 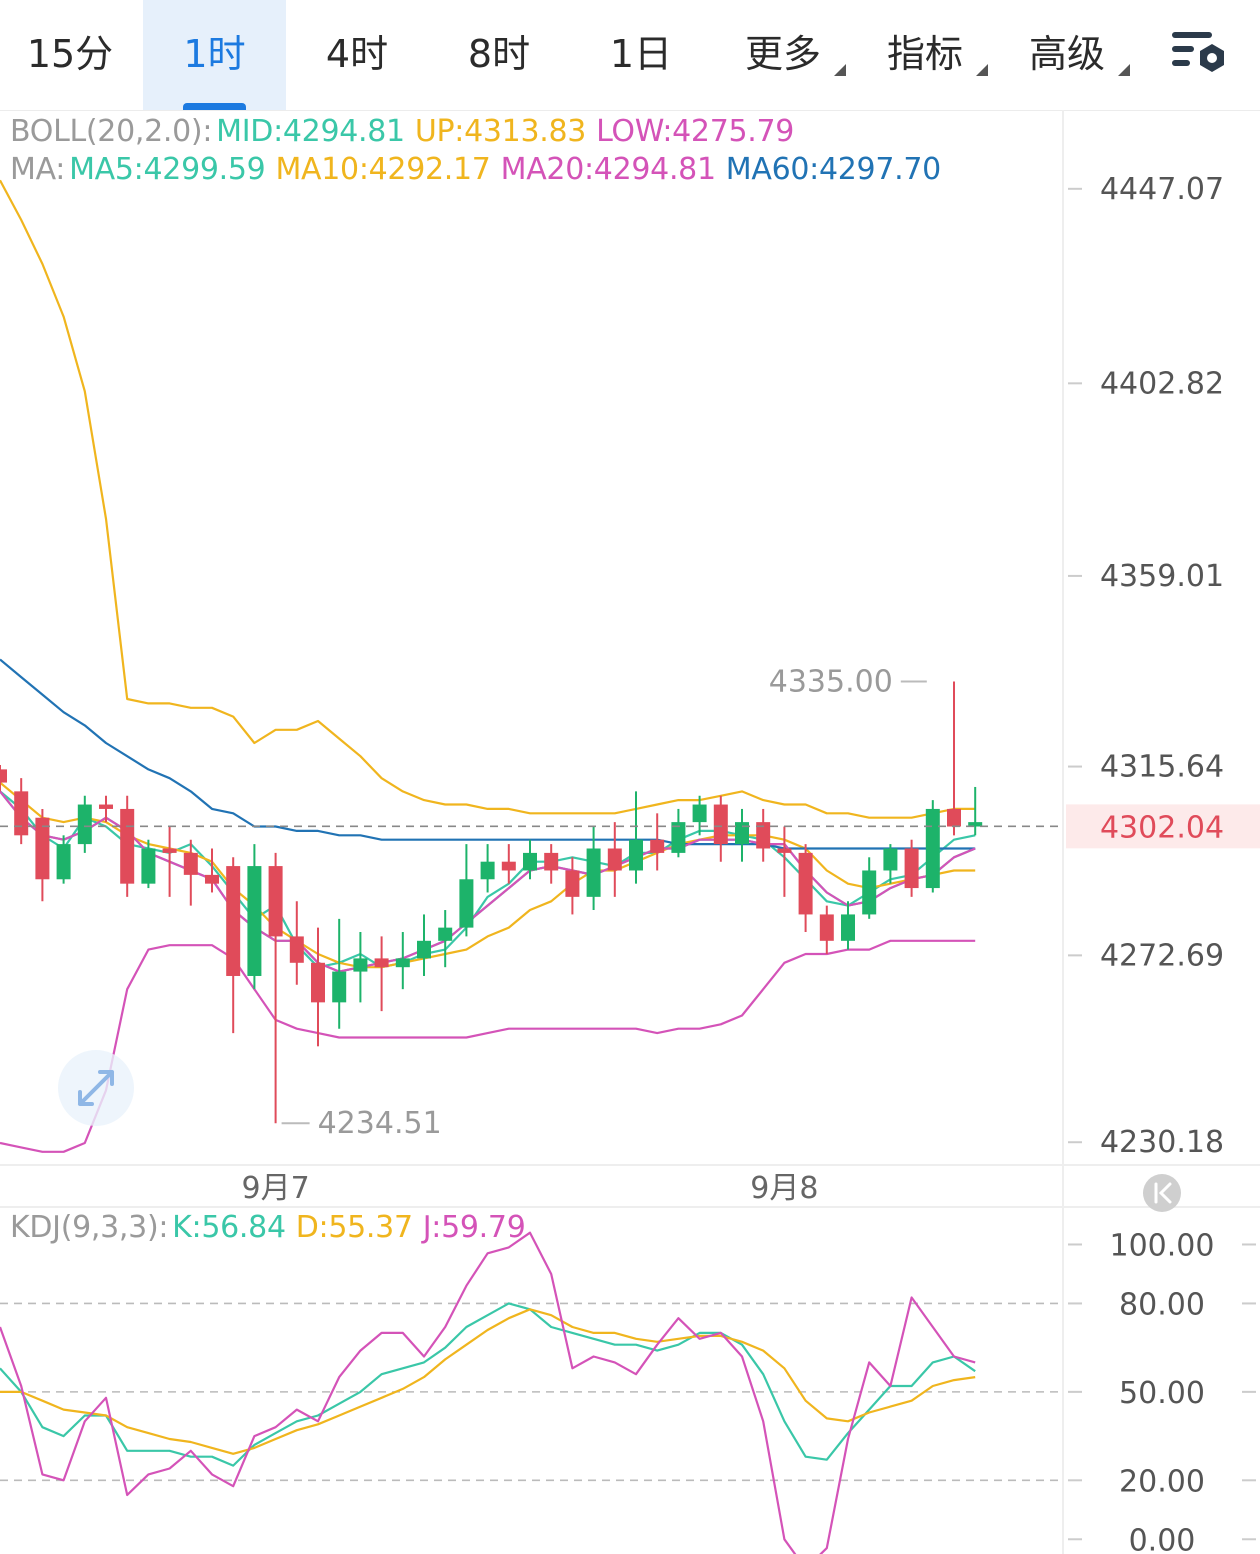 What do you see at coordinates (1162, 955) in the screenshot?
I see `price-tick-label: 4272.69` at bounding box center [1162, 955].